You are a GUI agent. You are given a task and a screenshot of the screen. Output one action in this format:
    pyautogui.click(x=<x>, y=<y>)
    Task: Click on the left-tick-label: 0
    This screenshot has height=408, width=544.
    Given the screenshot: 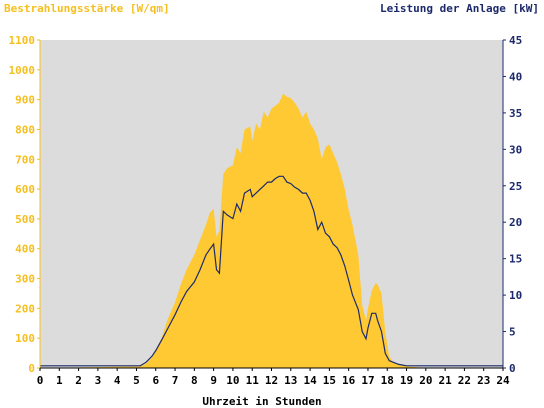 What is the action you would take?
    pyautogui.click(x=31, y=368)
    